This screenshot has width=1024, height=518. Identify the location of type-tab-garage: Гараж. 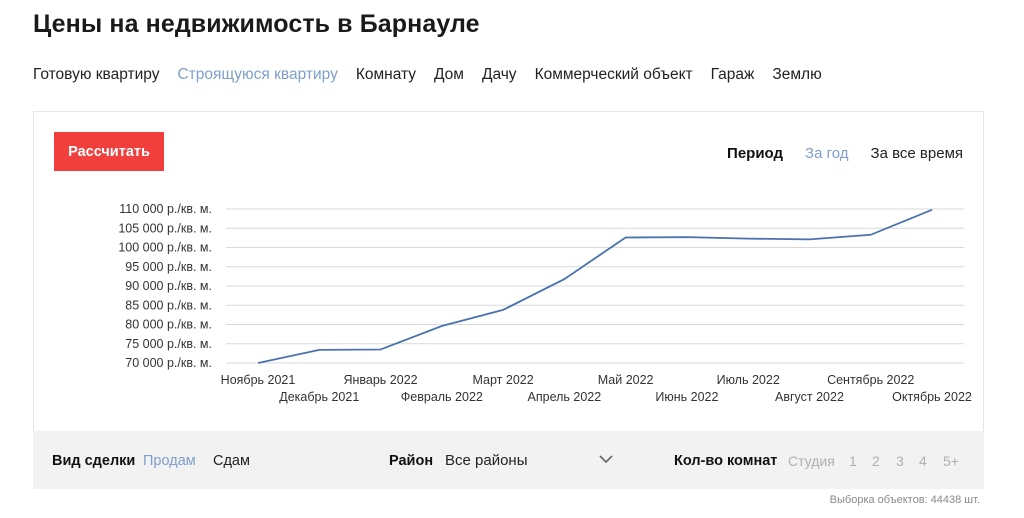
(732, 74).